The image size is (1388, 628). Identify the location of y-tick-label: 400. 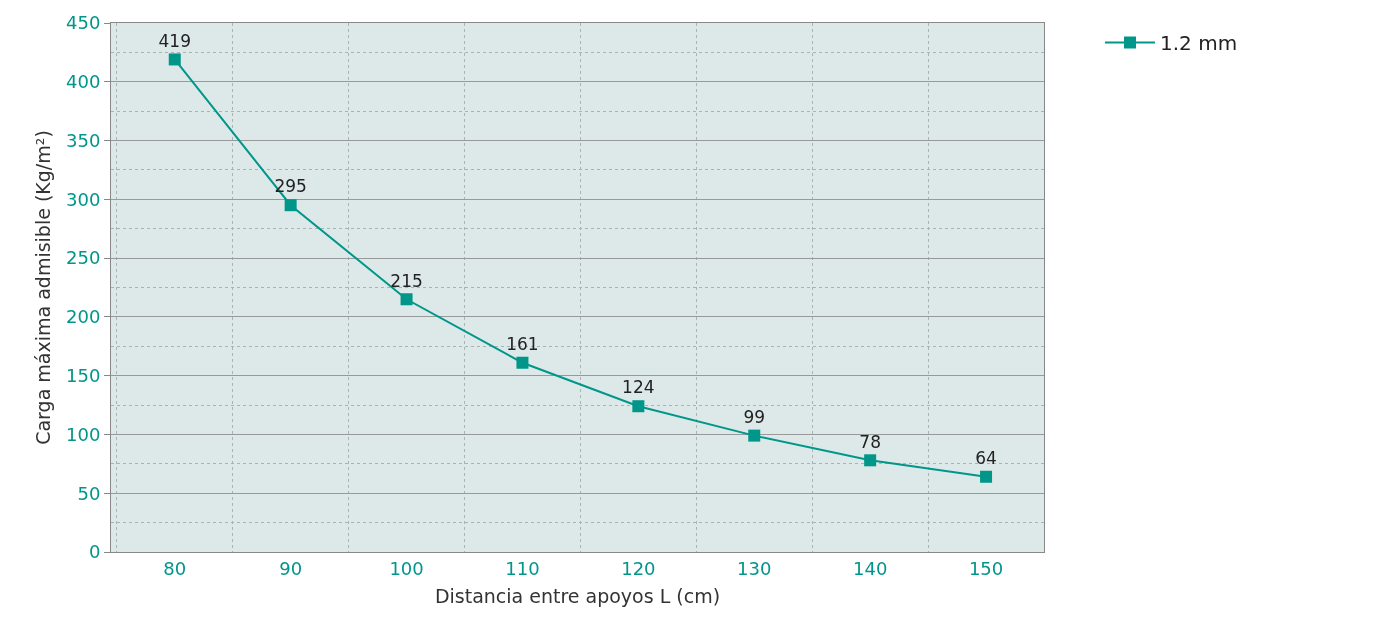
(83, 82).